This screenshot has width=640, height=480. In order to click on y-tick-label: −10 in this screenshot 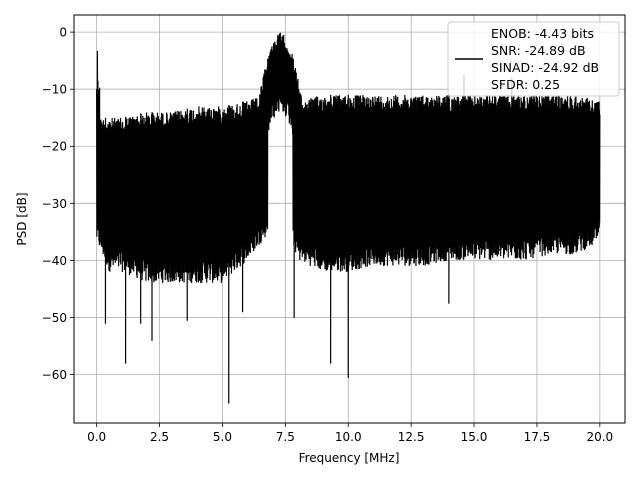, I will do `click(54, 90)`.